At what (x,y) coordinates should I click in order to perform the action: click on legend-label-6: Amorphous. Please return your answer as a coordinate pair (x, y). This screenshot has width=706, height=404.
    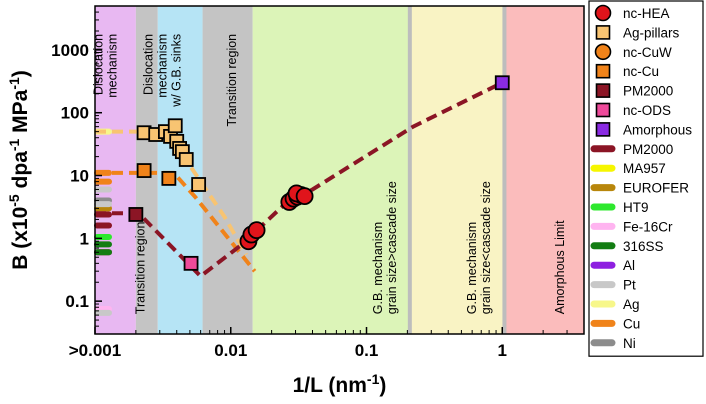
    Looking at the image, I should click on (657, 129).